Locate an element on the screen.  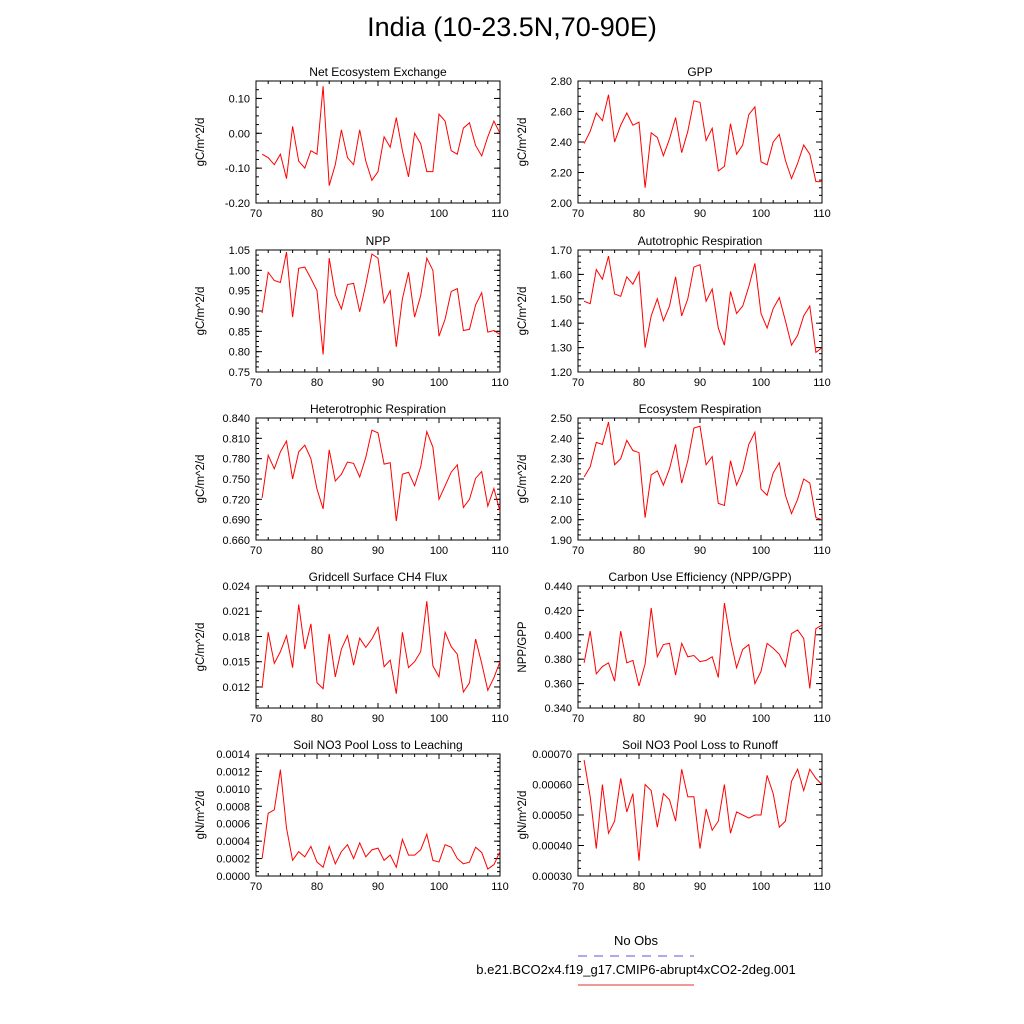
y-tick-label: 1.30 is located at coordinates (561, 349).